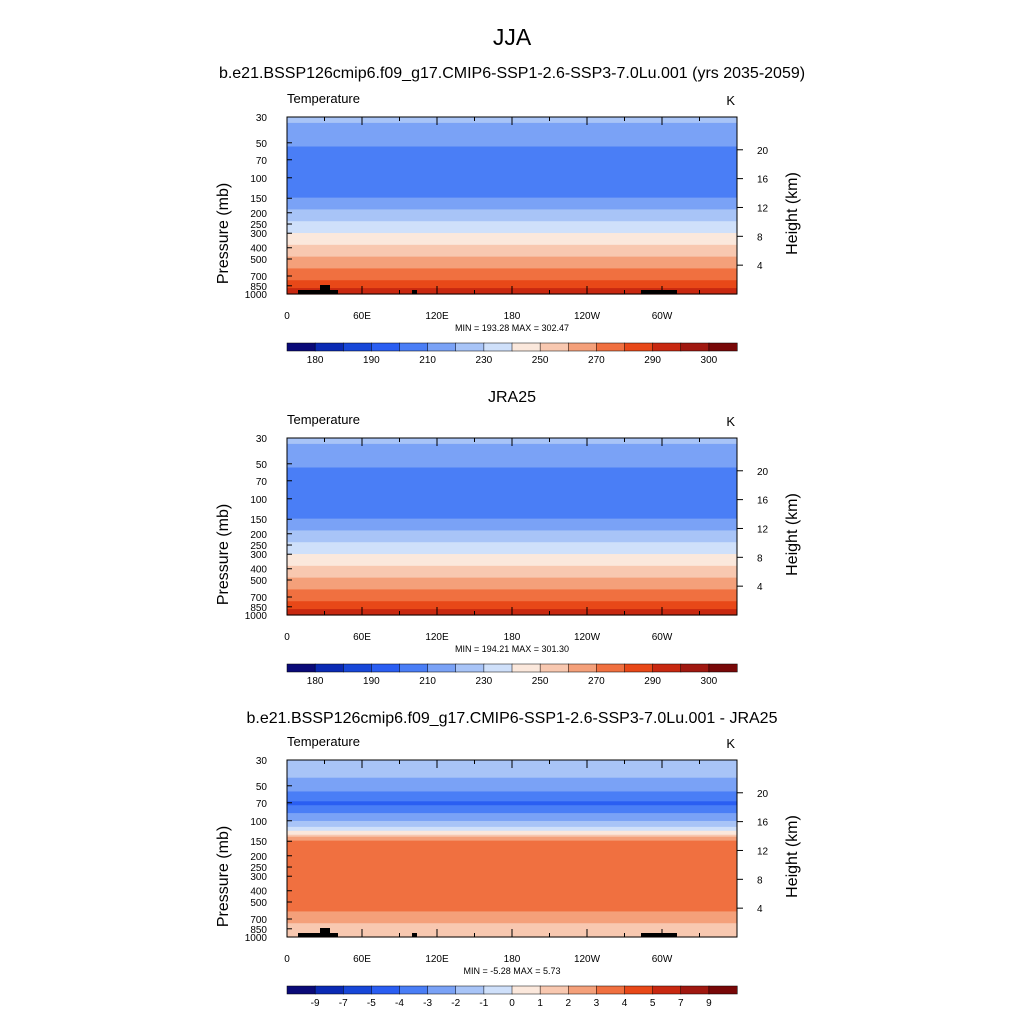 The height and width of the screenshot is (1024, 1024). Describe the element at coordinates (652, 360) in the screenshot. I see `colorbar-label: 290` at that location.